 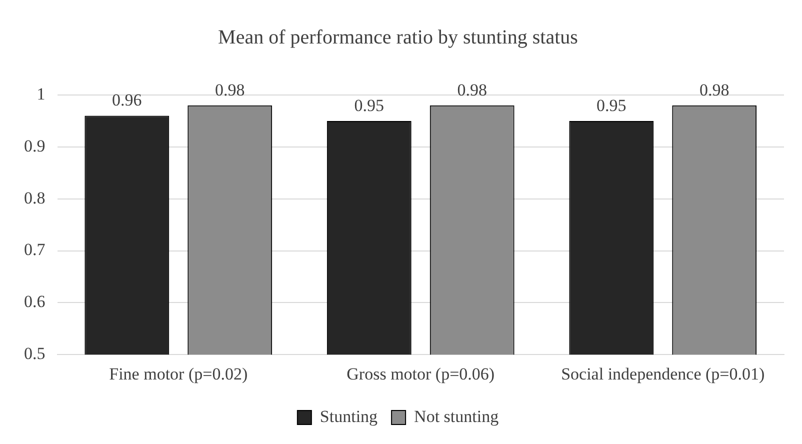 I want to click on y-tick-label: 0.9, so click(x=35, y=146).